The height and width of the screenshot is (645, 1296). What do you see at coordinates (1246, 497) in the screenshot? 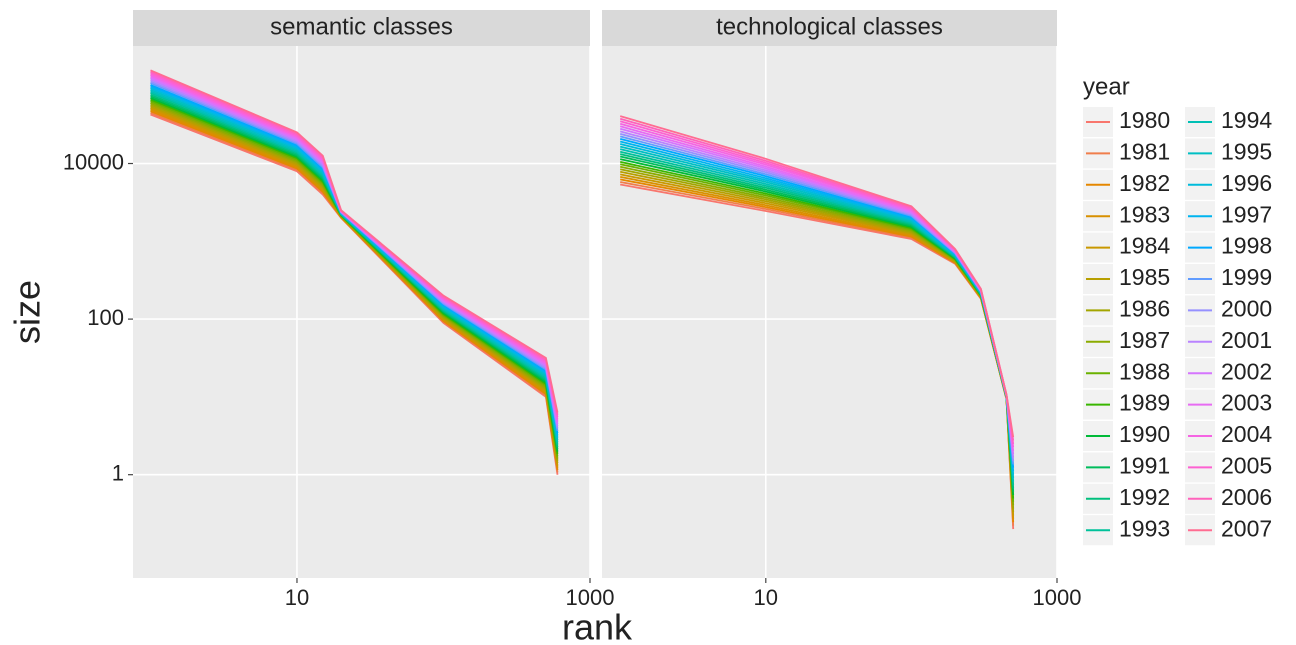
I see `legend-label: 2006` at bounding box center [1246, 497].